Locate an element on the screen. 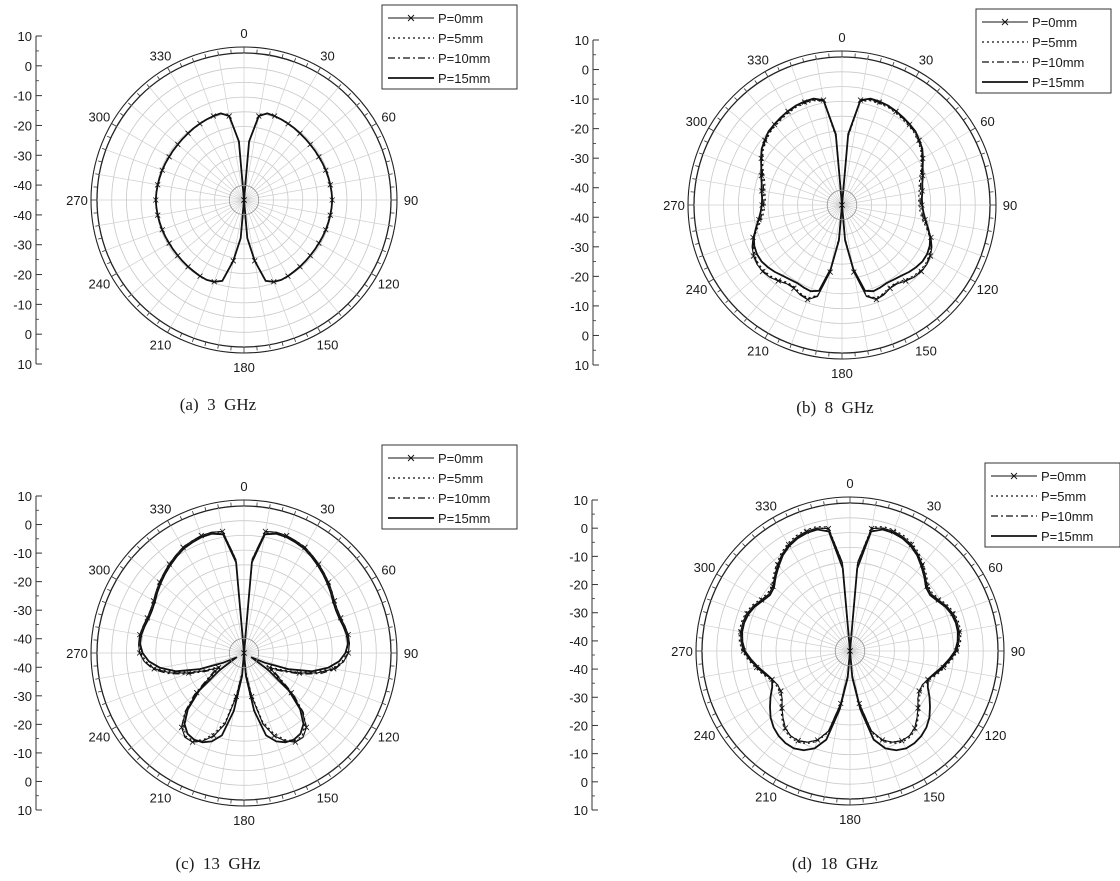 The height and width of the screenshot is (881, 1120). legend-marker is located at coordinates (411, 458).